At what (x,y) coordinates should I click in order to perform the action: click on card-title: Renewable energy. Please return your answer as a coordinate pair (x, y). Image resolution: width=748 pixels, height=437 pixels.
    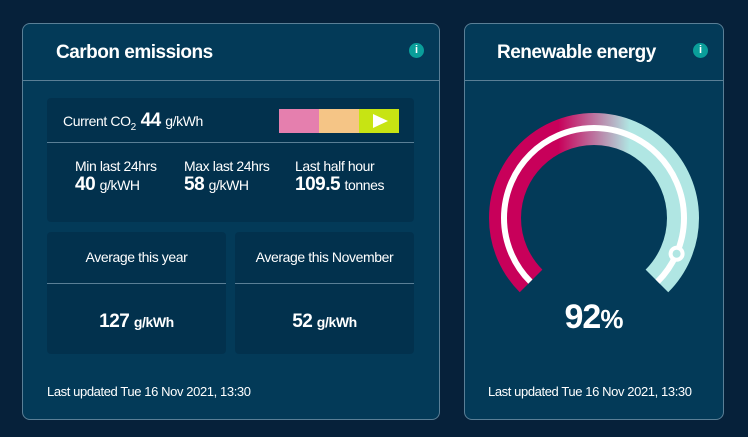
    Looking at the image, I should click on (576, 52).